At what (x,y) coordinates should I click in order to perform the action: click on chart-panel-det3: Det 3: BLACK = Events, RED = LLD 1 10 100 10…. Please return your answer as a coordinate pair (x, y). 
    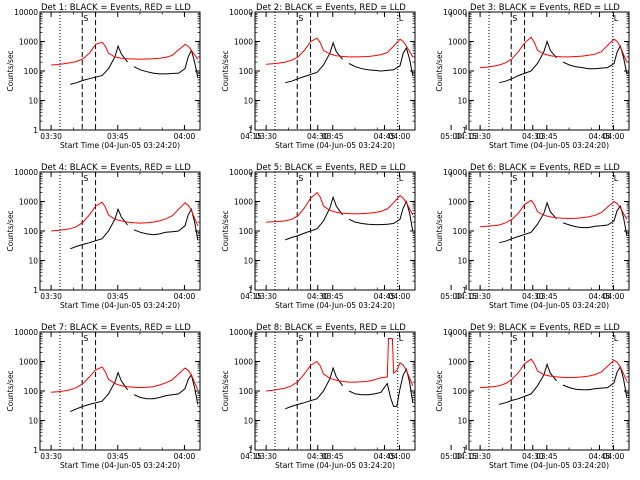
    Looking at the image, I should click on (532, 76).